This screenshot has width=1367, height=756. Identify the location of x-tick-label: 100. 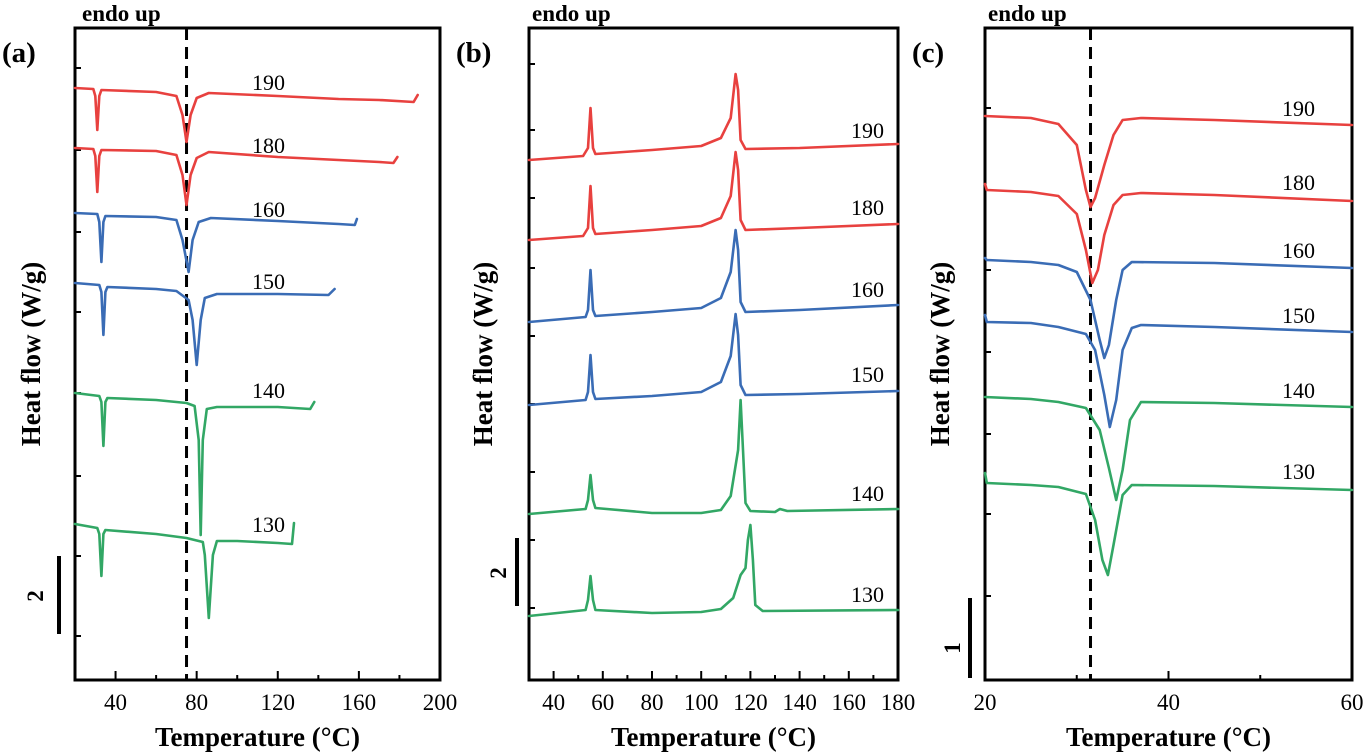
(701, 702).